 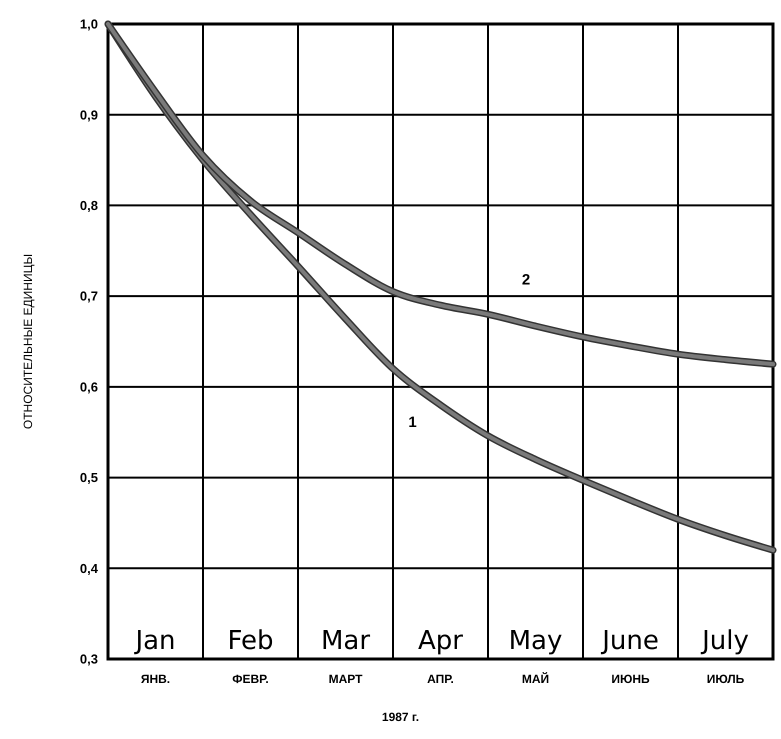 I want to click on annotation: June, so click(x=629, y=641).